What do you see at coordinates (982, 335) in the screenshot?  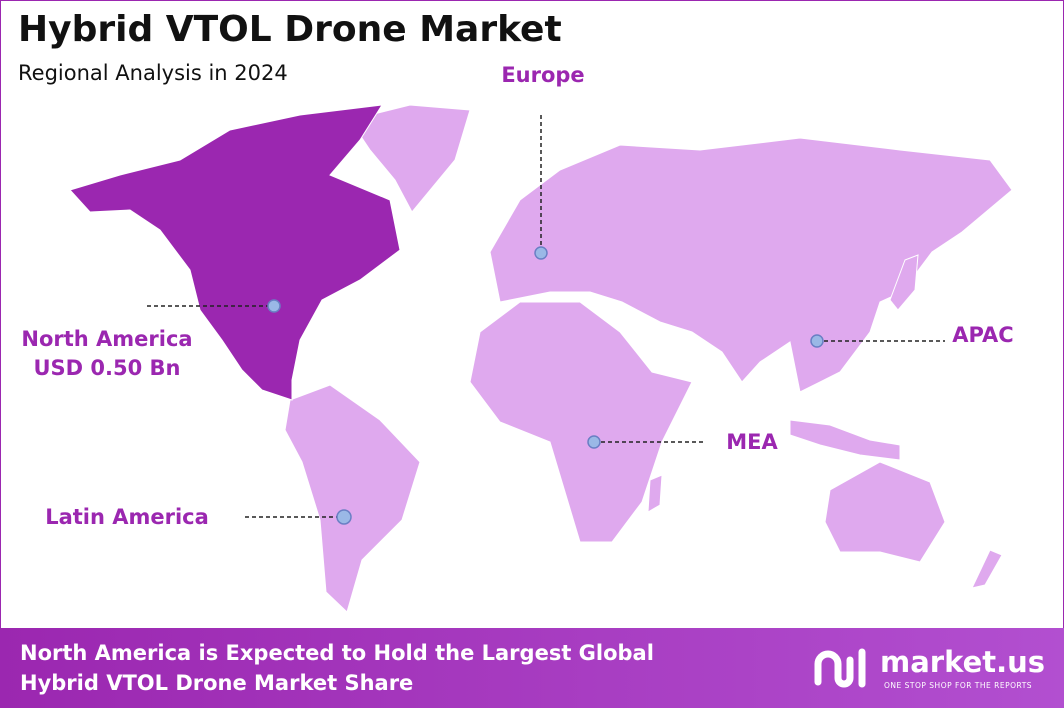 I see `region-label: APAC` at bounding box center [982, 335].